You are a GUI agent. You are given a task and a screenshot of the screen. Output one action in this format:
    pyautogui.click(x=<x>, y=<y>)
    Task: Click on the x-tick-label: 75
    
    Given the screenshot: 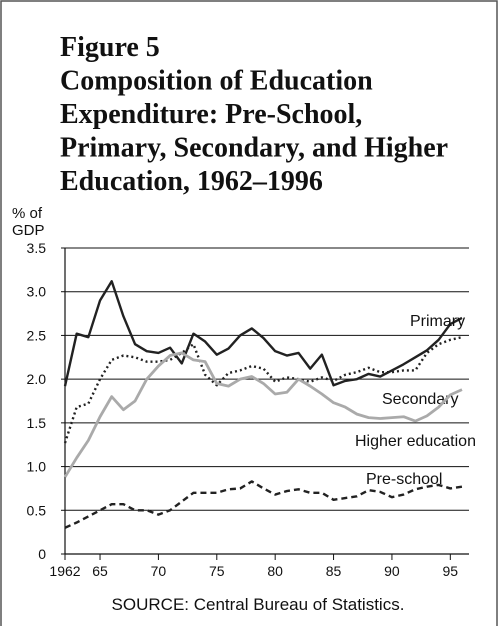 What is the action you would take?
    pyautogui.click(x=217, y=571)
    